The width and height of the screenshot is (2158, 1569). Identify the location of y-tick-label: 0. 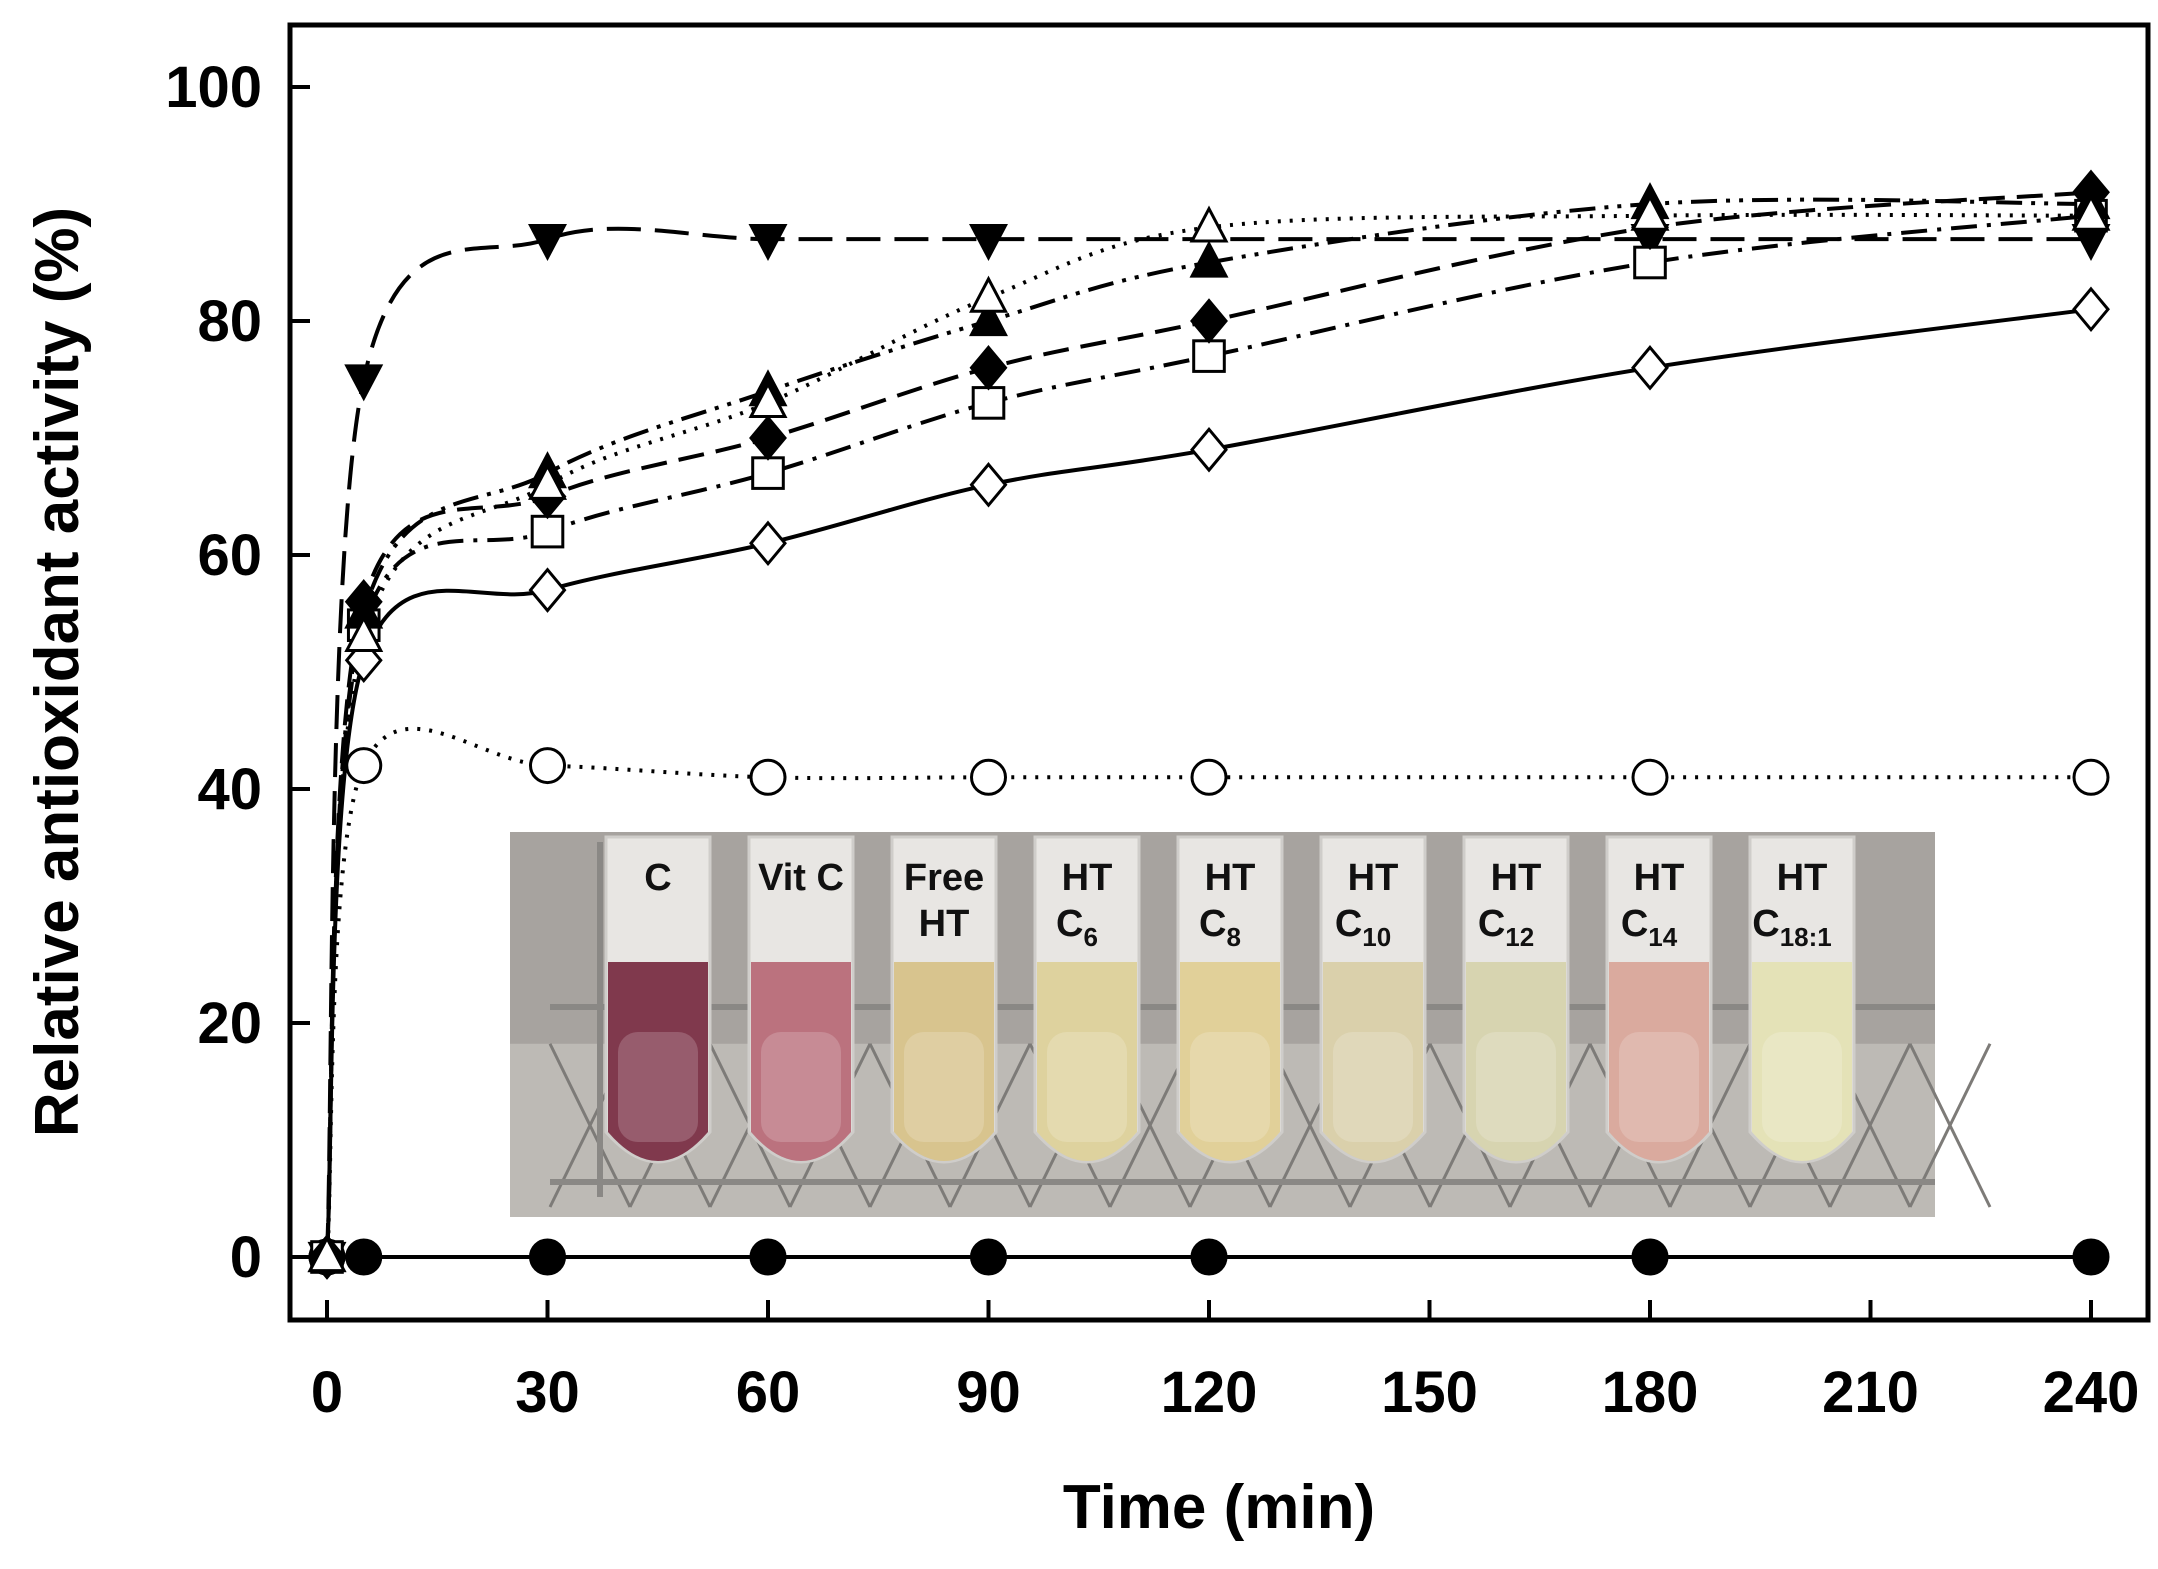
(246, 1257).